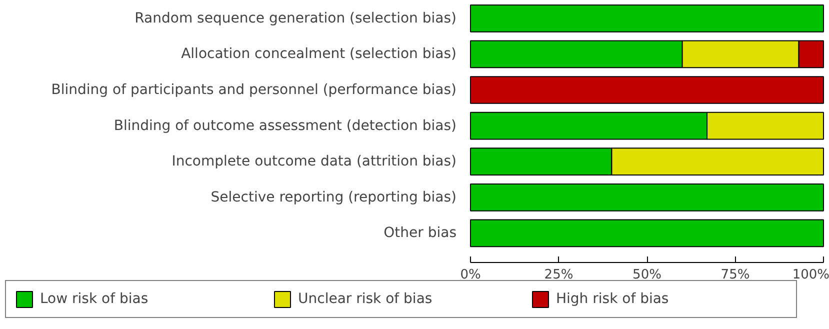  I want to click on legend-label: Low risk of bias, so click(95, 299).